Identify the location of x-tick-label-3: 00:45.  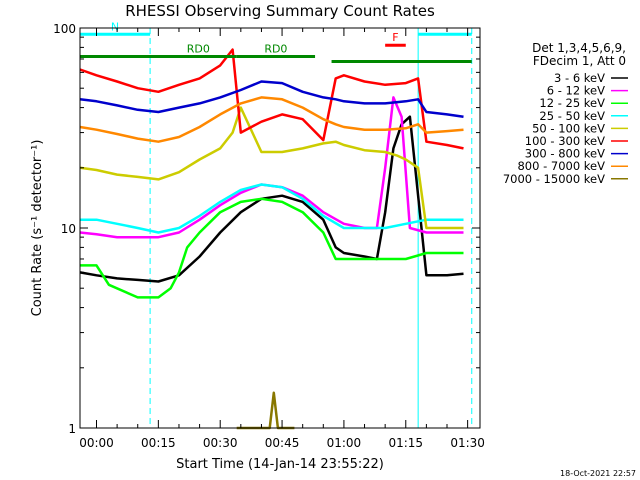
(282, 443).